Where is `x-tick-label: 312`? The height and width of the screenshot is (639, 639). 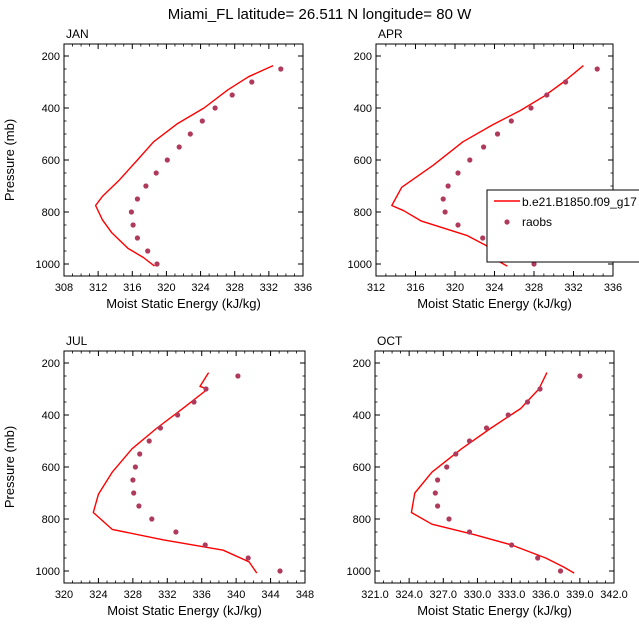 x-tick-label: 312 is located at coordinates (98, 288).